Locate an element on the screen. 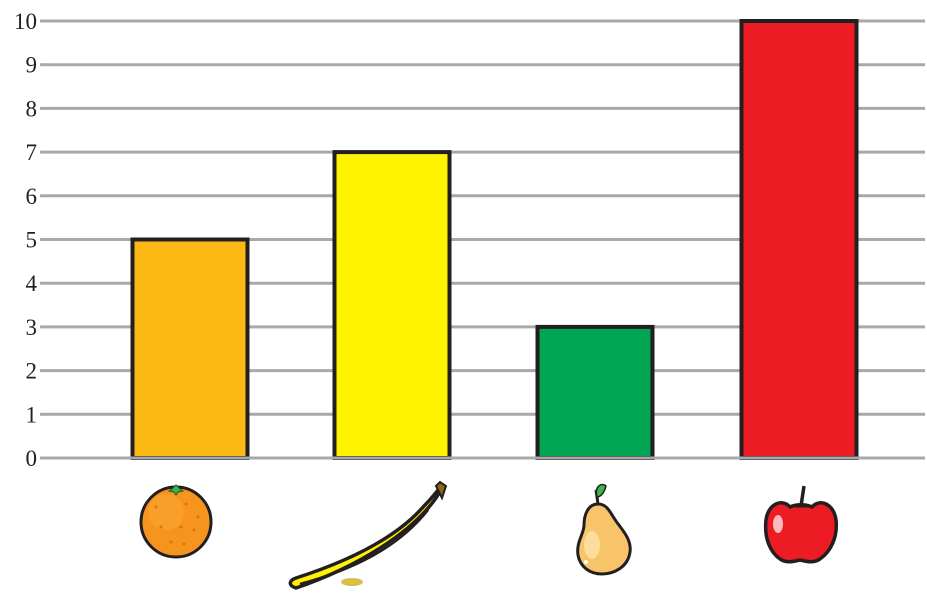 Image resolution: width=927 pixels, height=596 pixels. apple-icon is located at coordinates (801, 524).